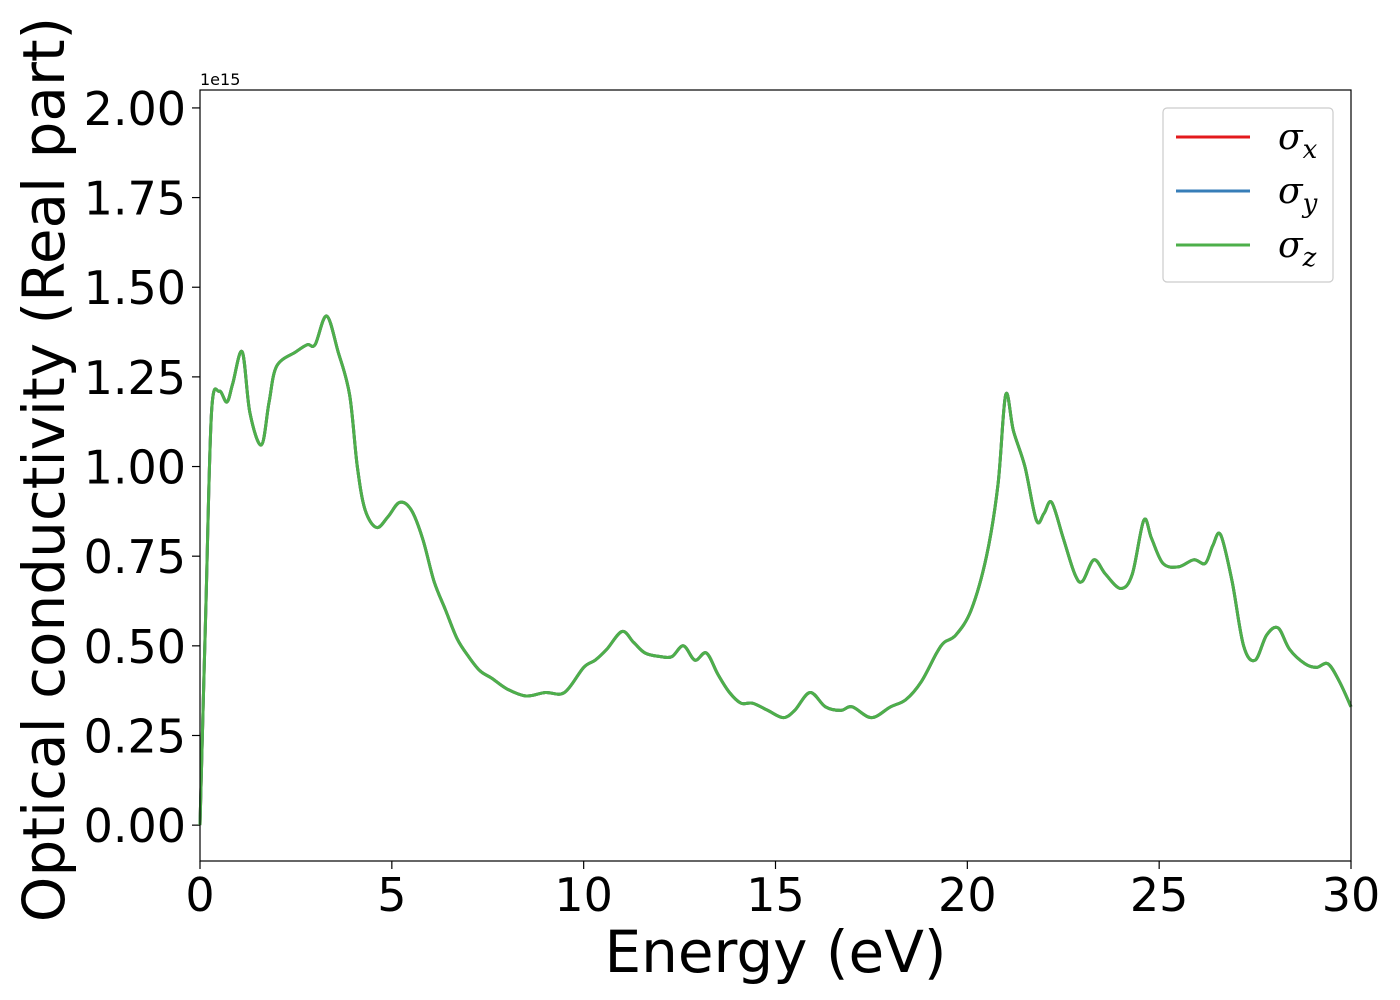  Describe the element at coordinates (135, 736) in the screenshot. I see `y-tick-label: 0.25` at that location.